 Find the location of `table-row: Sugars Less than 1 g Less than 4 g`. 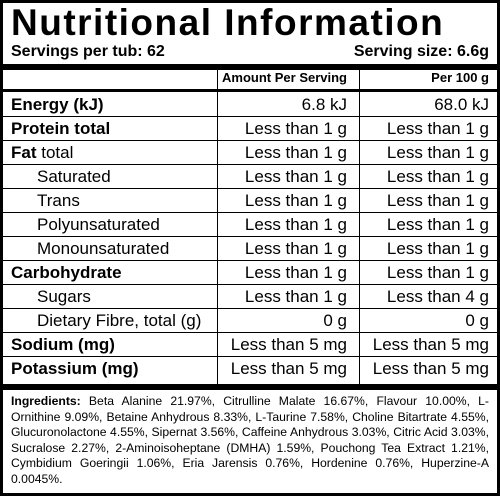

table-row: Sugars Less than 1 g Less than 4 g is located at coordinates (250, 296).